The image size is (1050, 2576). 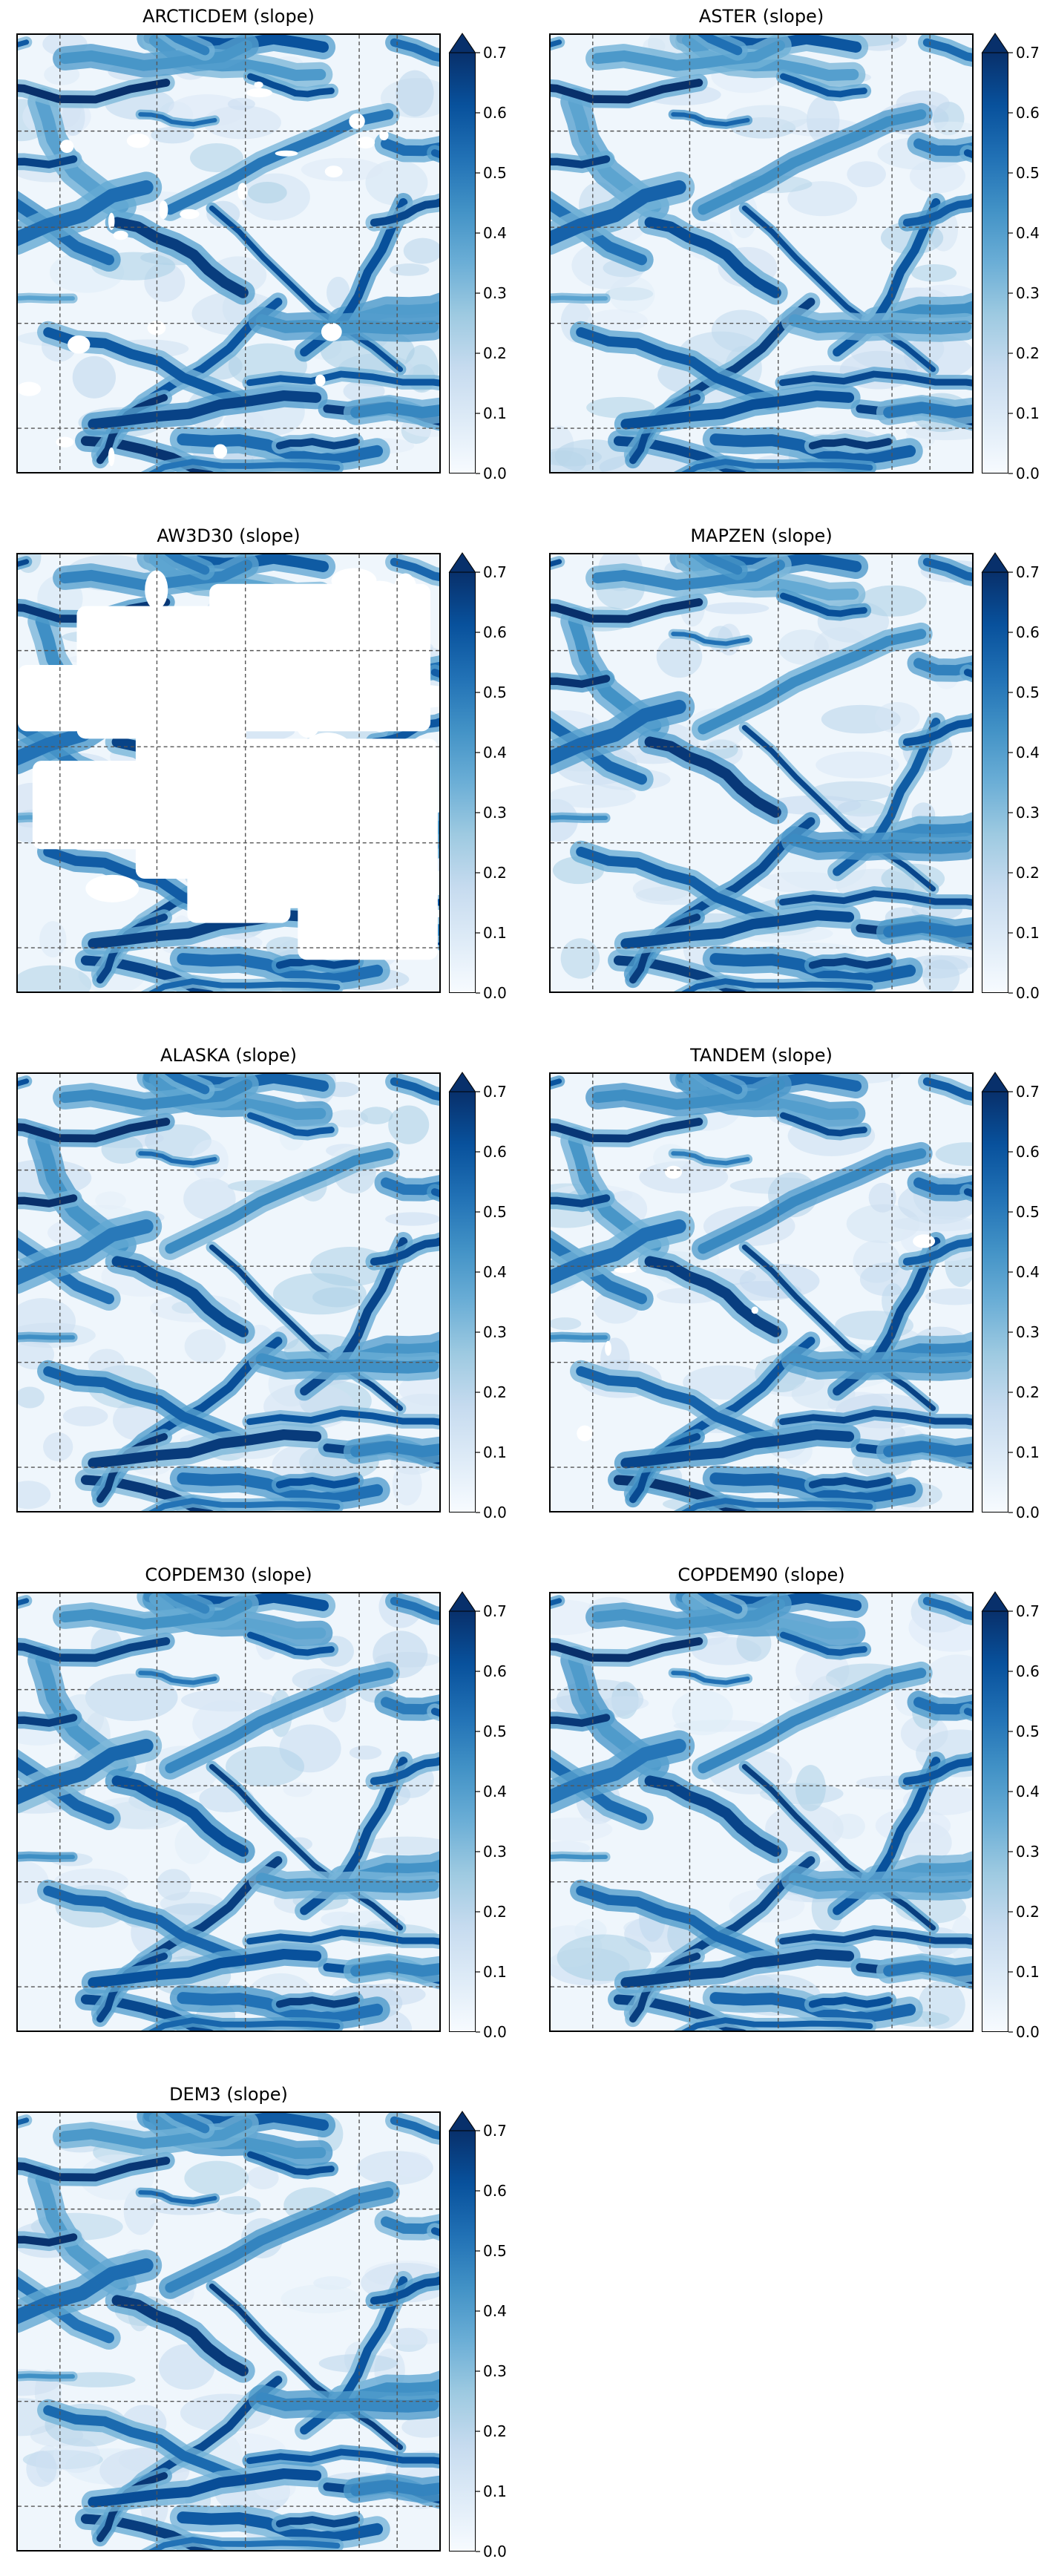 What do you see at coordinates (995, 1082) in the screenshot?
I see `colorbar-extend-arrow` at bounding box center [995, 1082].